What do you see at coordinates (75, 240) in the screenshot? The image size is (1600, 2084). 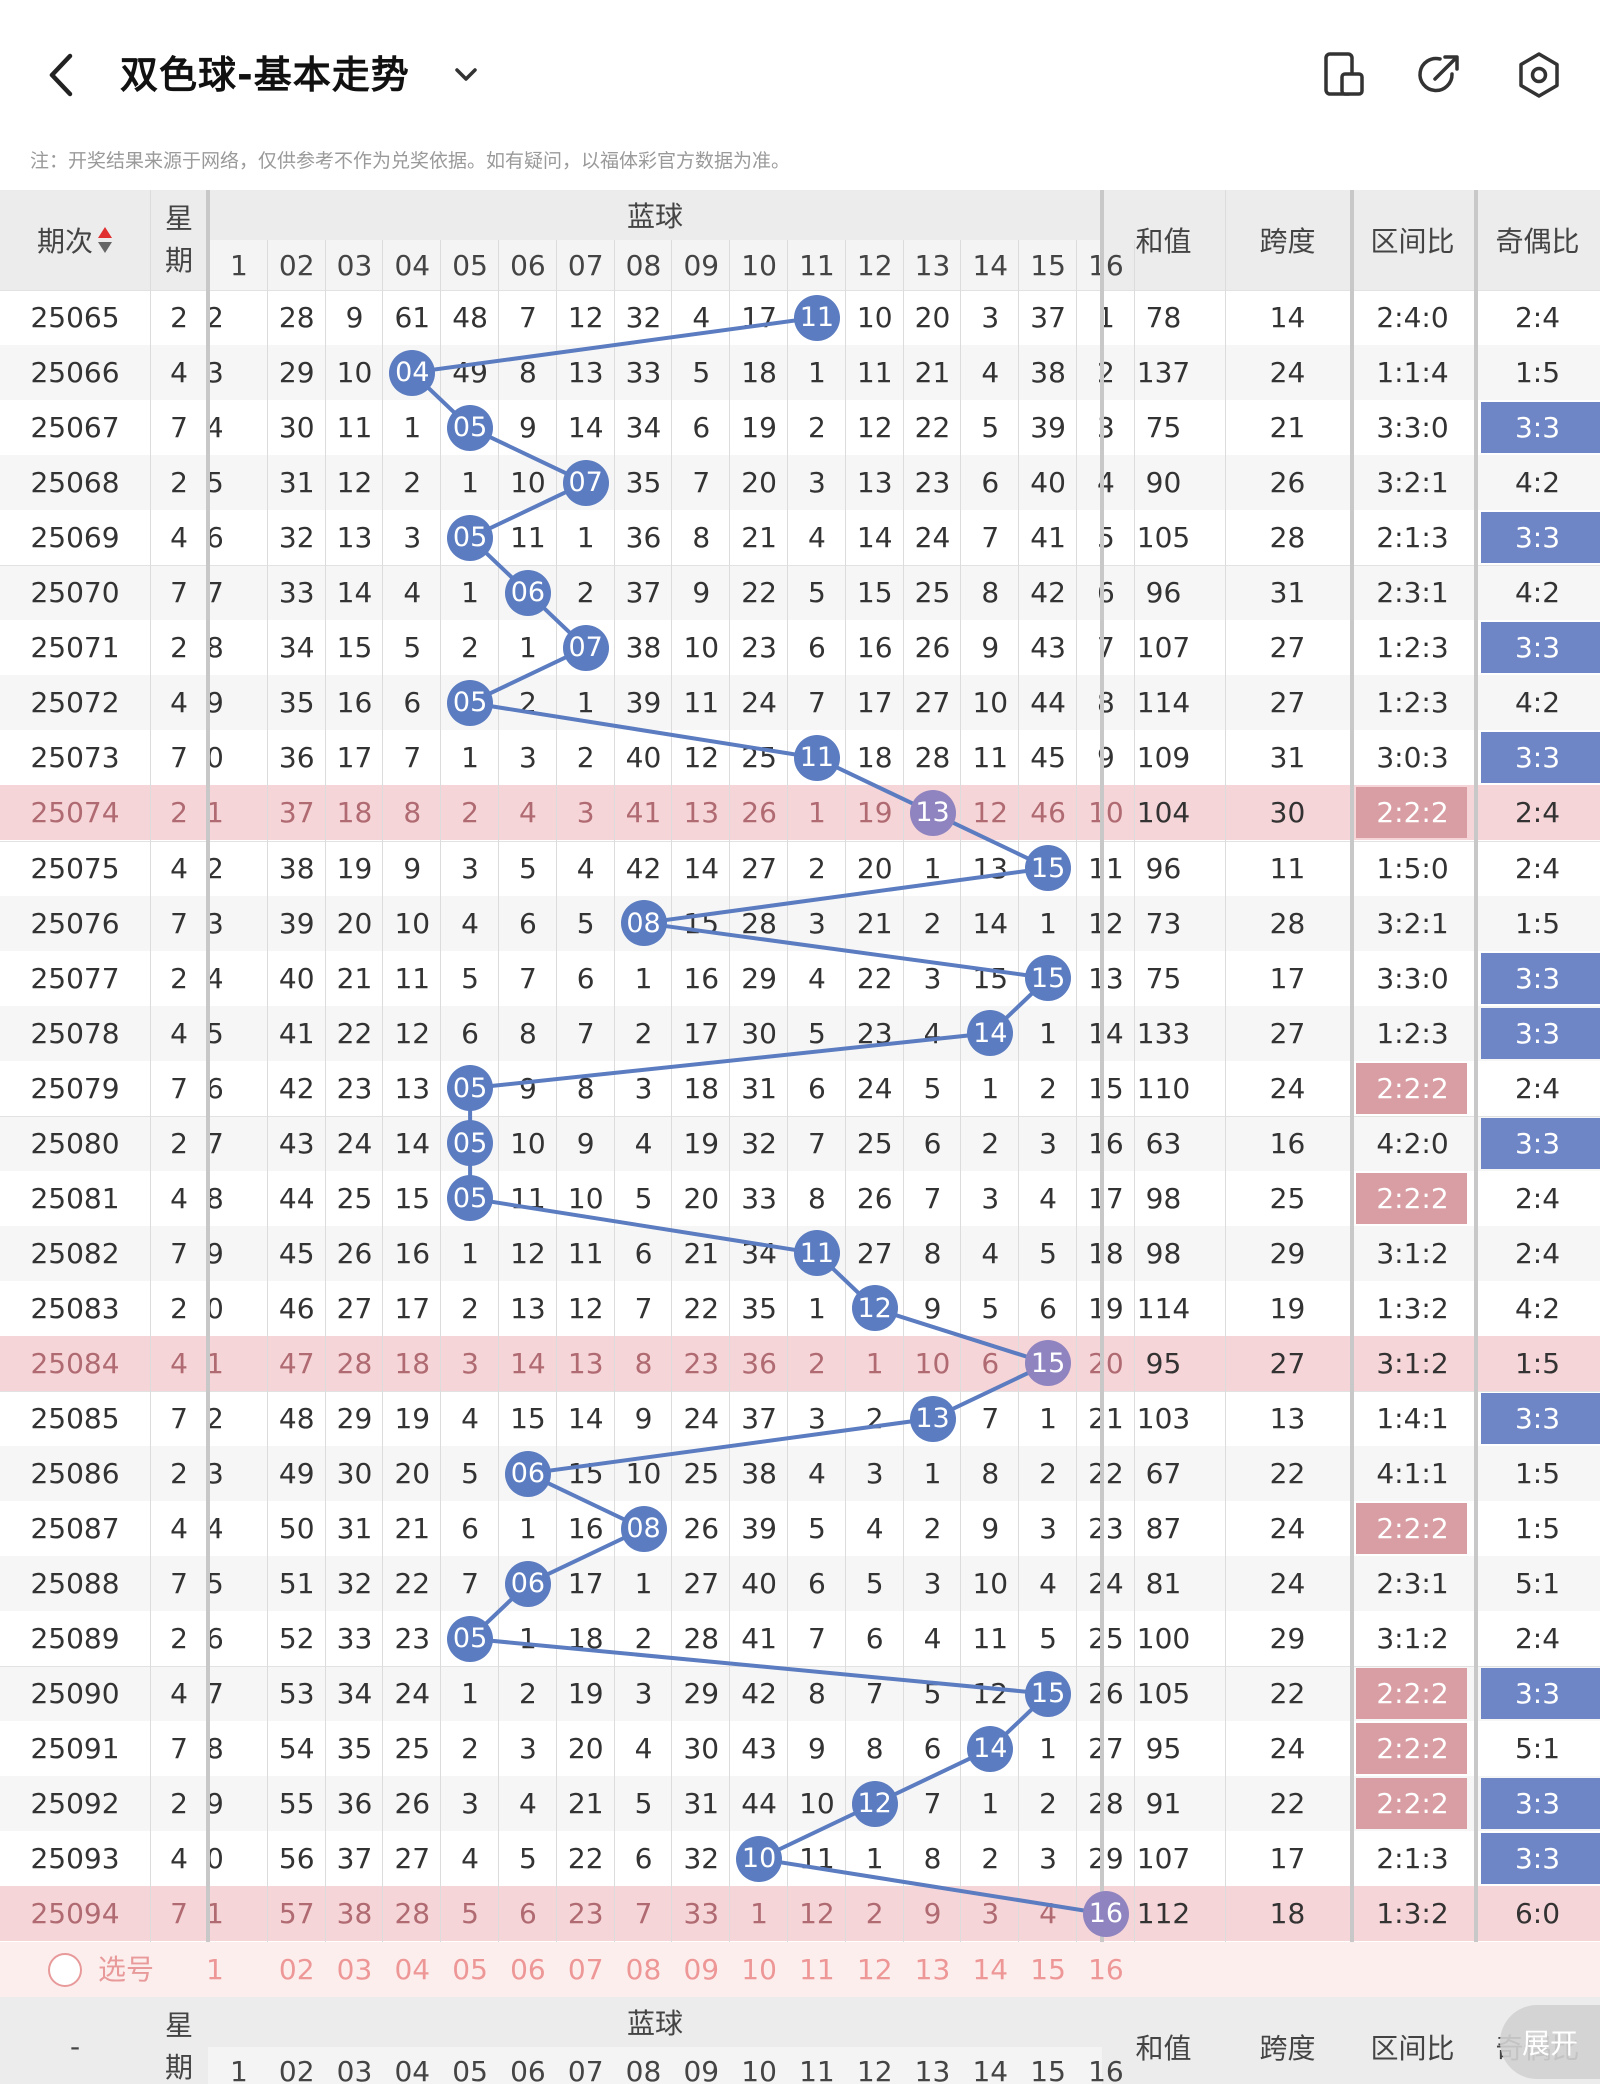 I see `col-header-period: 期次` at bounding box center [75, 240].